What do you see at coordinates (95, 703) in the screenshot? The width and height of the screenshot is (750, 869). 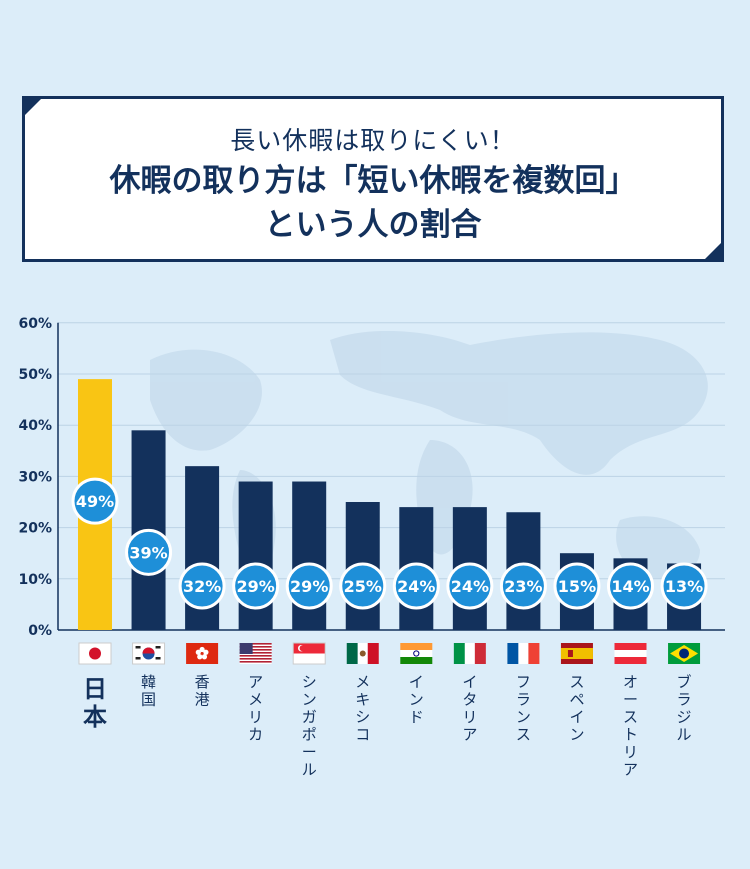 I see `x-tick-label-0: 日本` at bounding box center [95, 703].